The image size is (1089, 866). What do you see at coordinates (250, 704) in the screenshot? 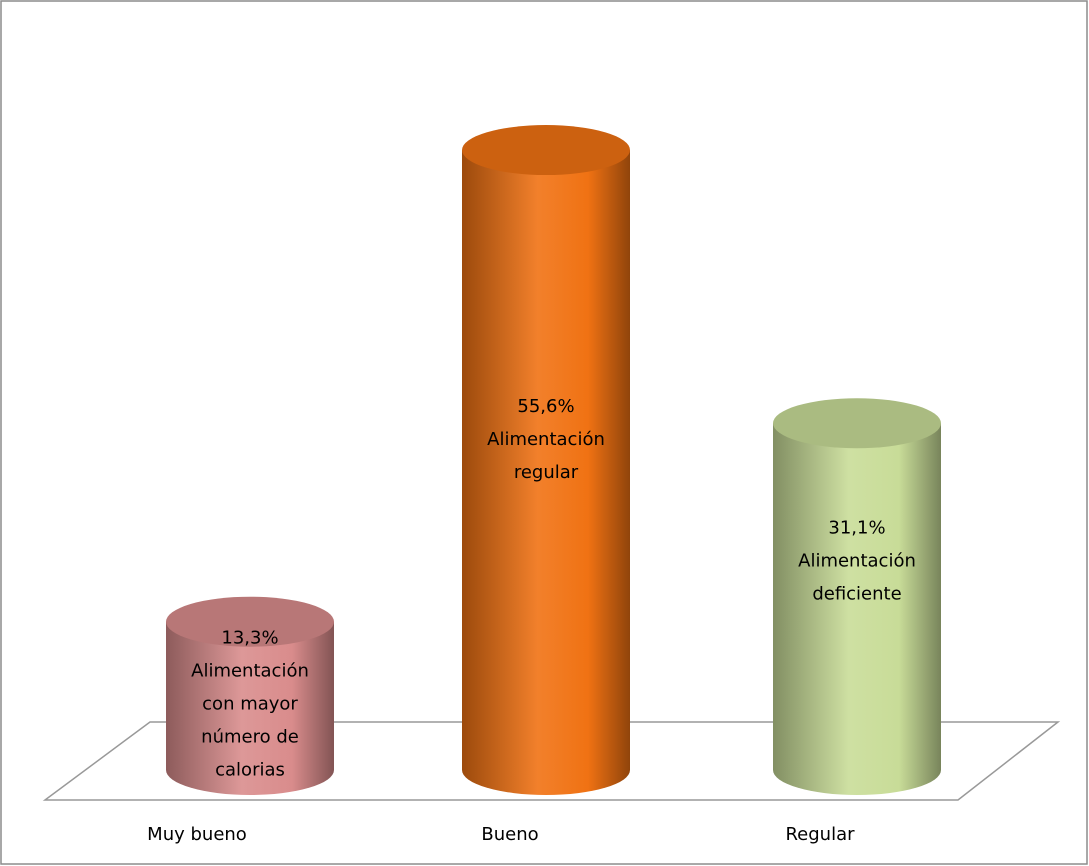
I see `data-label-text: con mayor` at bounding box center [250, 704].